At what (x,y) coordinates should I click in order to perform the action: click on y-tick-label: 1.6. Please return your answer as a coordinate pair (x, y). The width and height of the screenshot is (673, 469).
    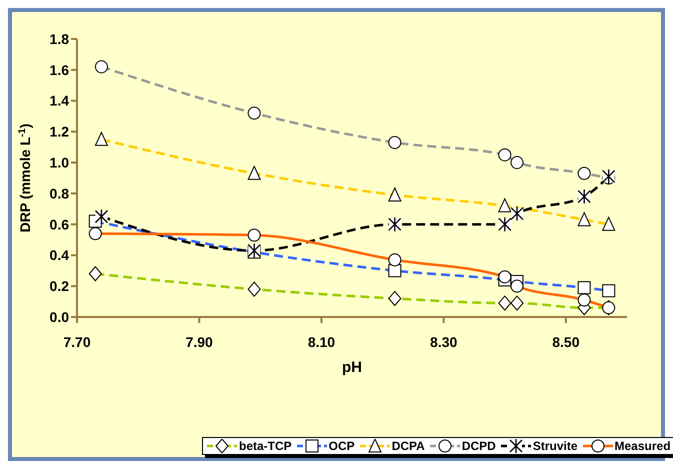
    Looking at the image, I should click on (60, 70).